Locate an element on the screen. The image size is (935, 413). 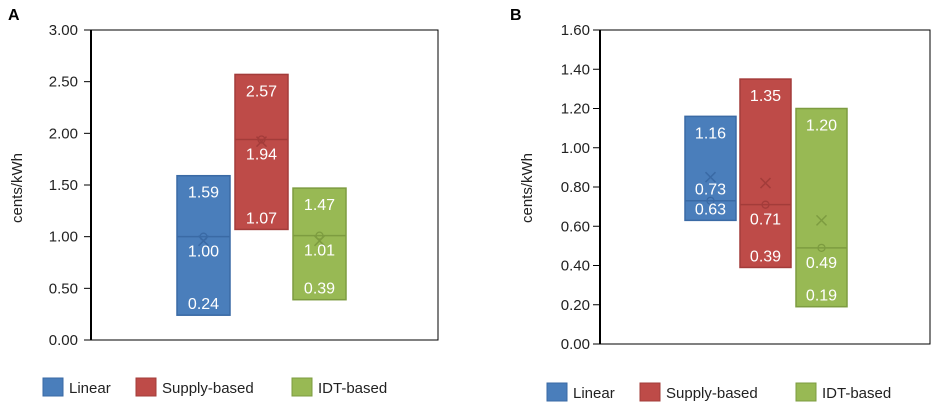
legend-swatch-supply is located at coordinates (146, 387).